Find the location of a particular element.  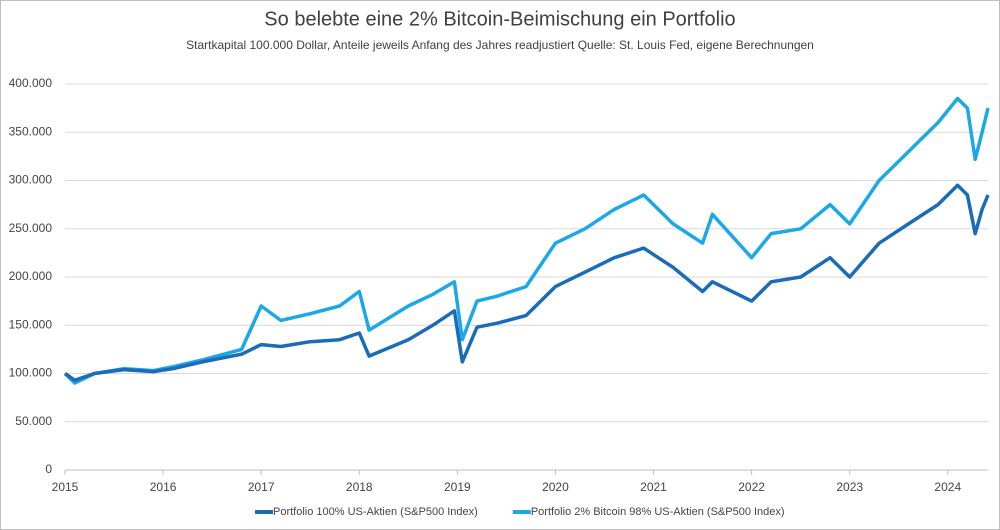

y-tick-label: 400.000 is located at coordinates (31, 83).